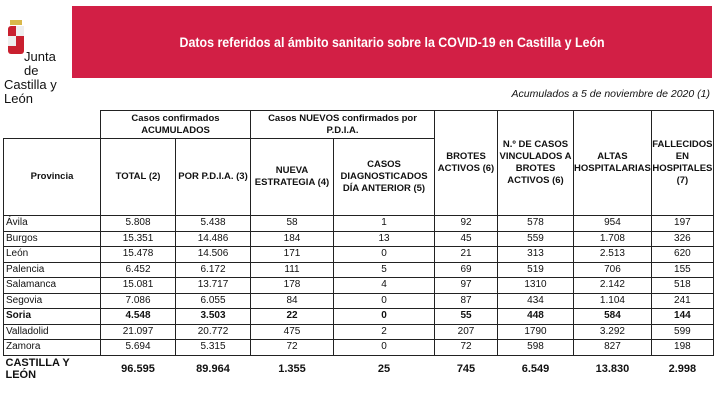 Image resolution: width=714 pixels, height=415 pixels. What do you see at coordinates (682, 300) in the screenshot?
I see `value-cell: 241` at bounding box center [682, 300].